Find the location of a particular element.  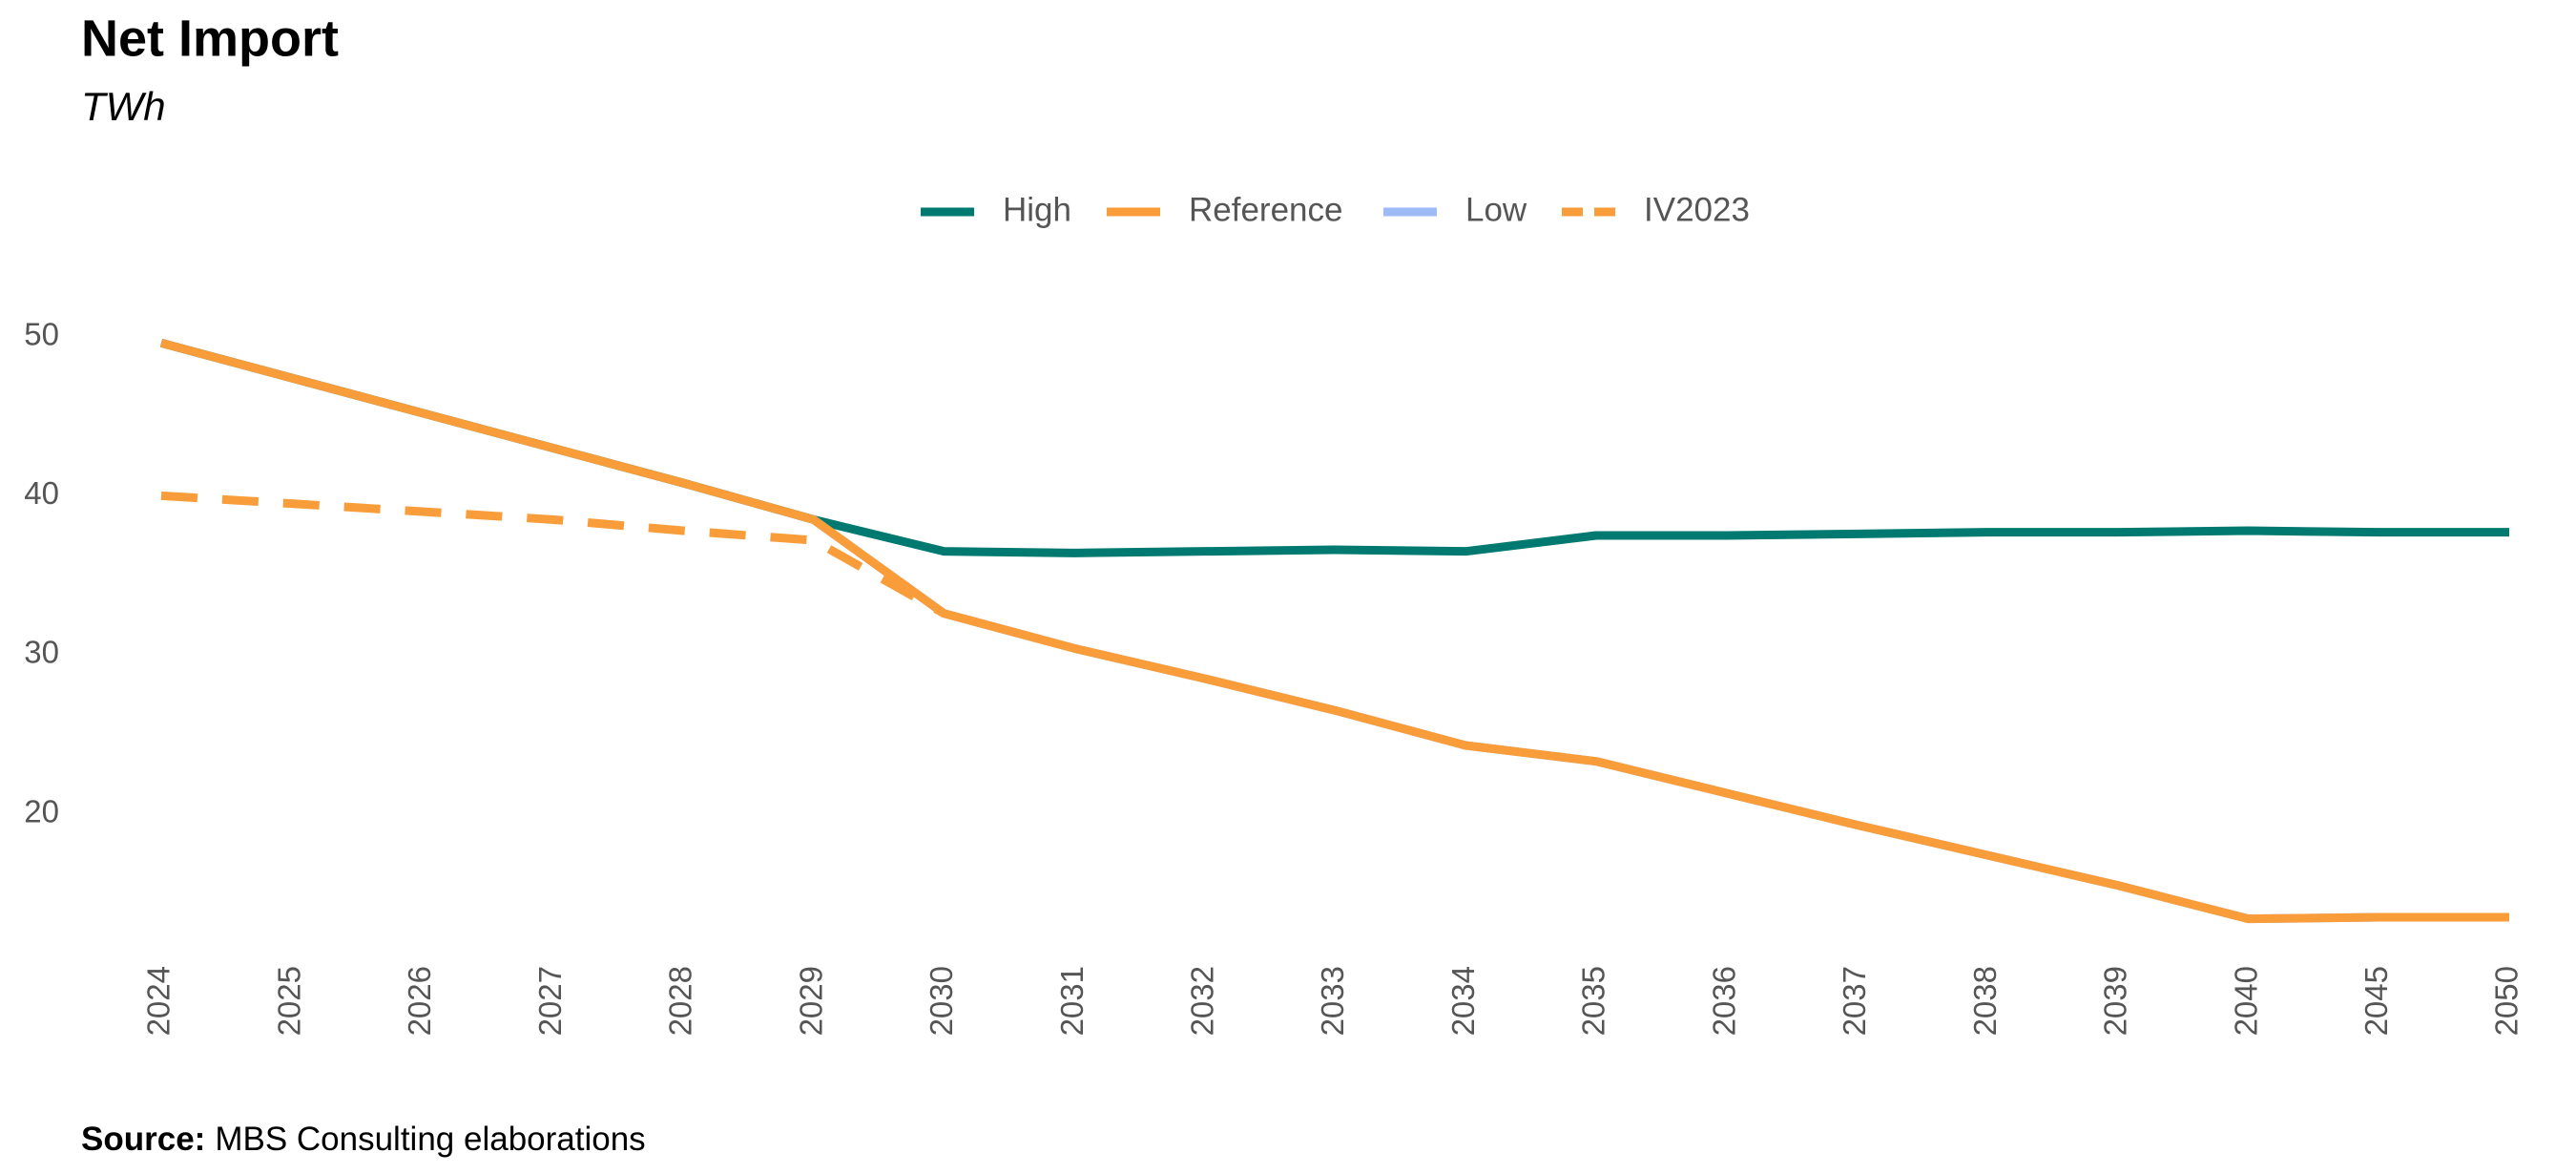

legend-label: High is located at coordinates (1037, 209).